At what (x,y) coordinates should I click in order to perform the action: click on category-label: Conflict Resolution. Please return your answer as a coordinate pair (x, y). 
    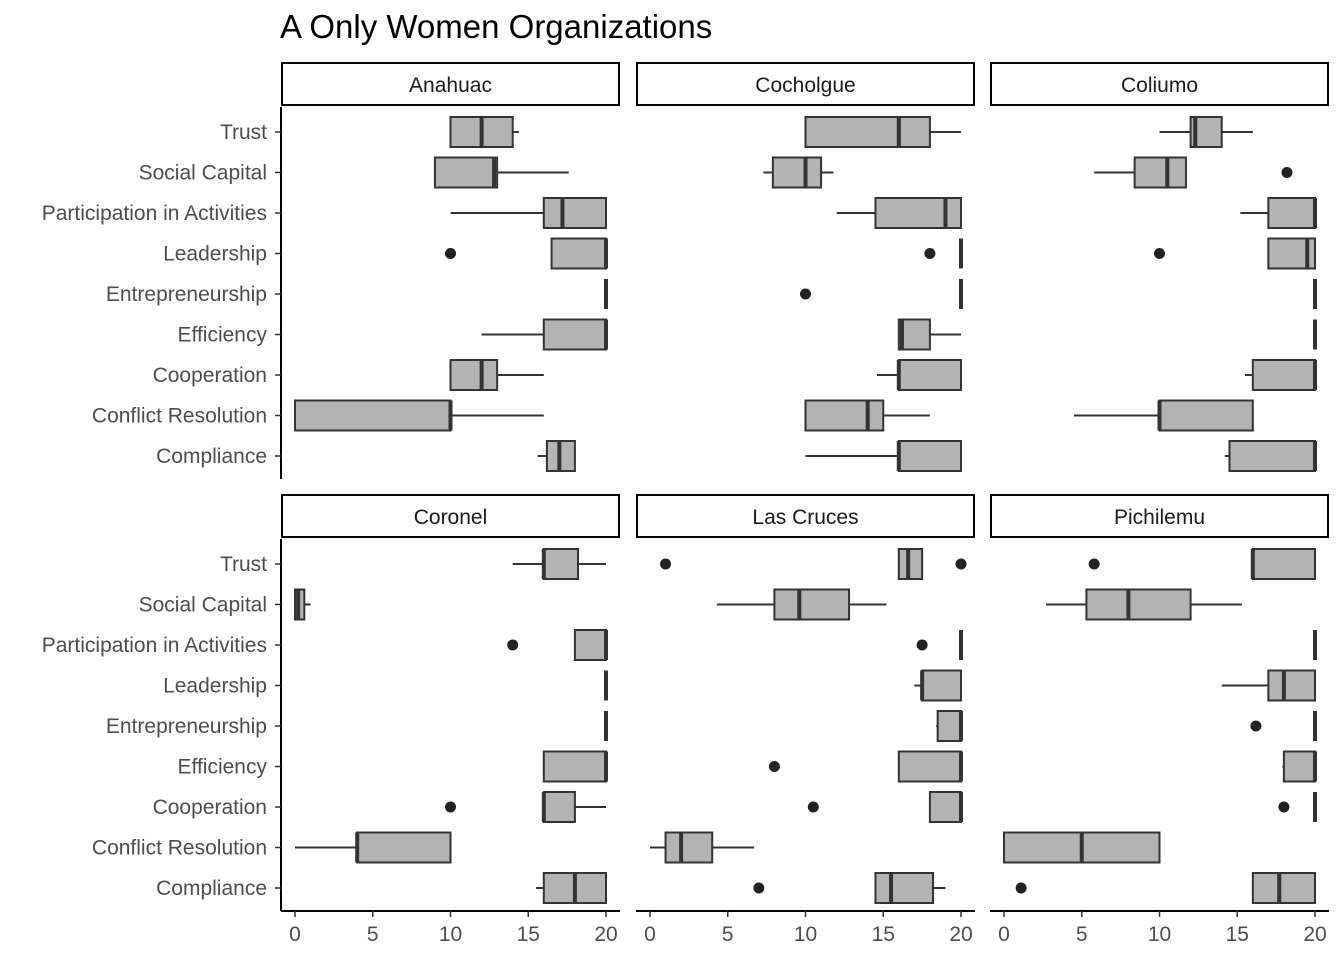
    Looking at the image, I should click on (179, 848).